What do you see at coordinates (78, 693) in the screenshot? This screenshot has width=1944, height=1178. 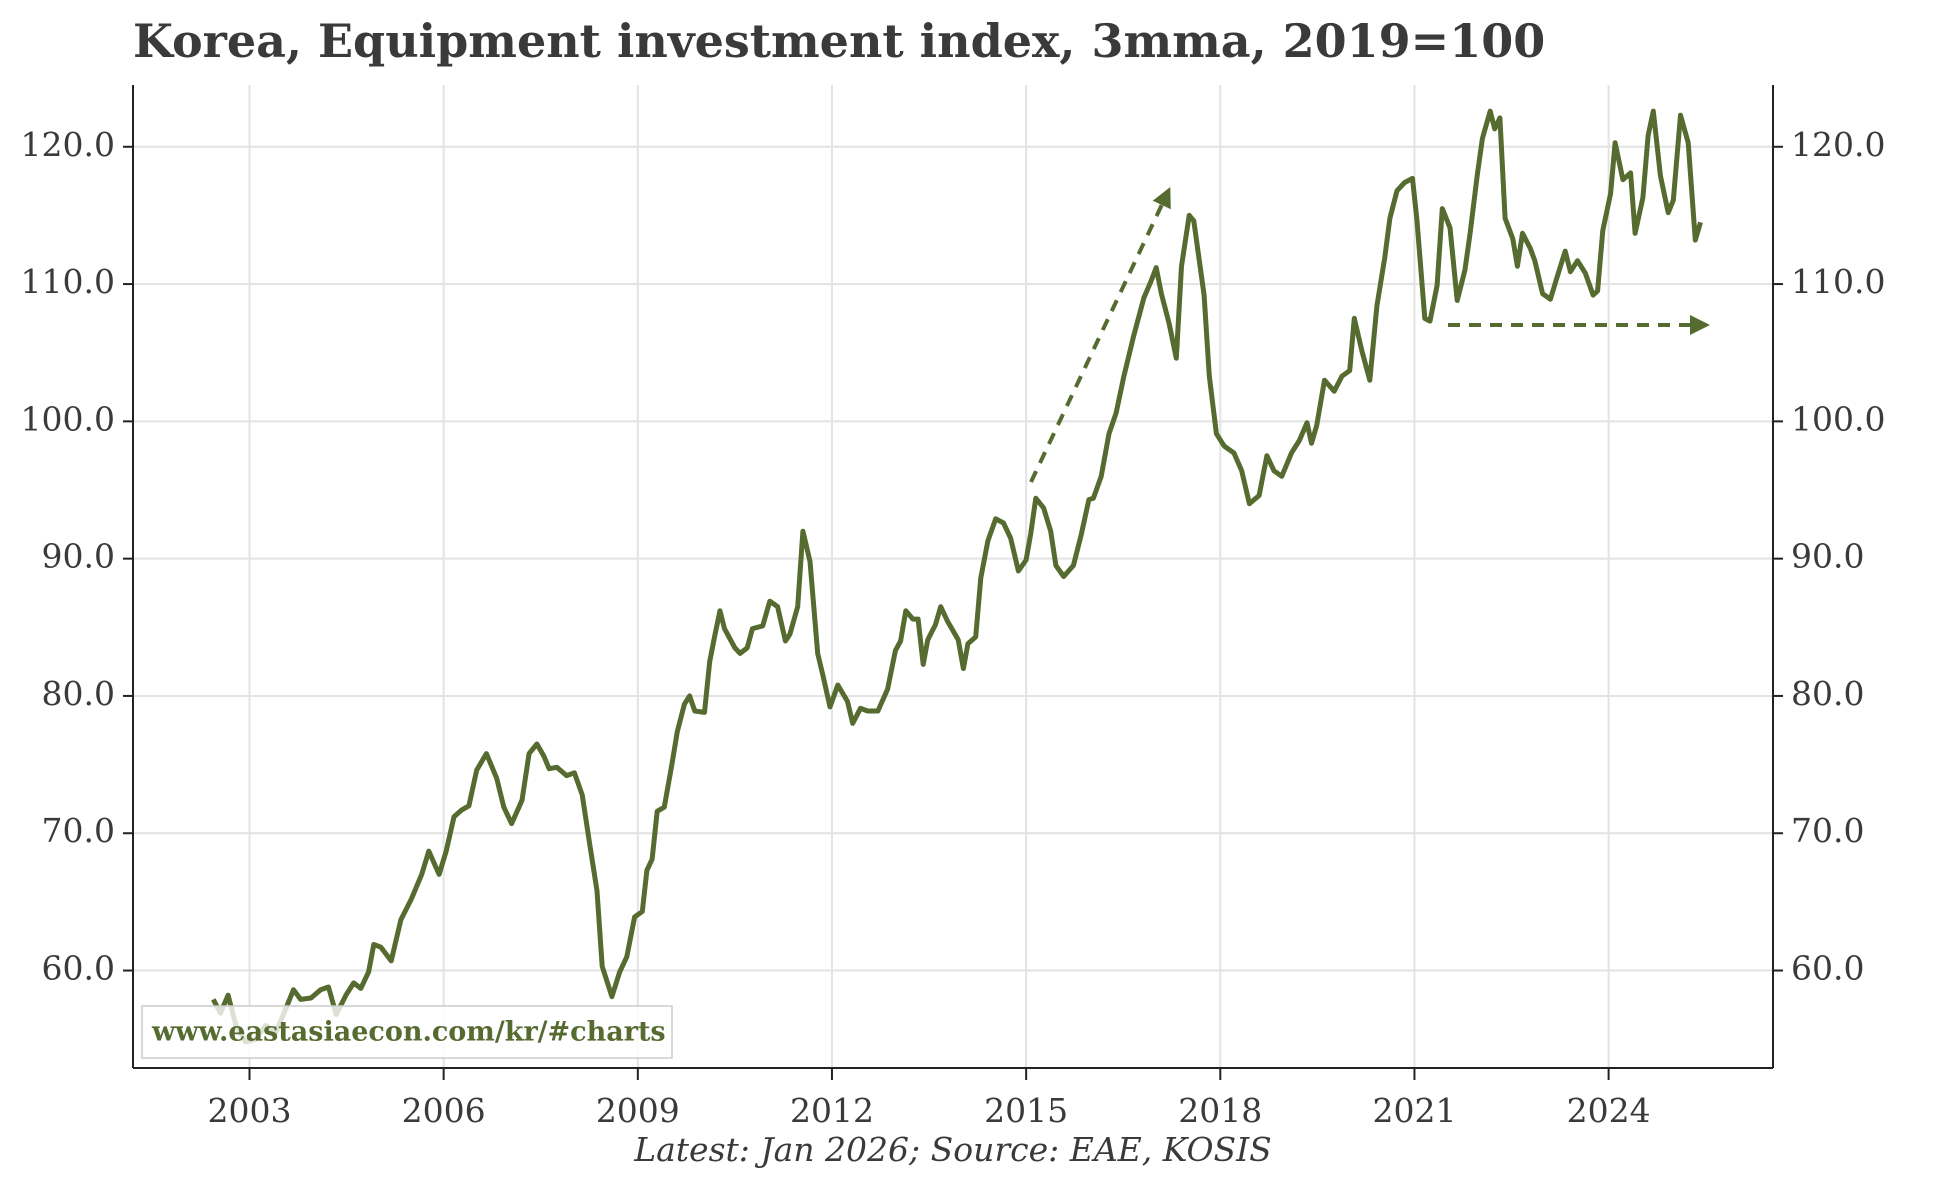 I see `y-tick-label: 80.0` at bounding box center [78, 693].